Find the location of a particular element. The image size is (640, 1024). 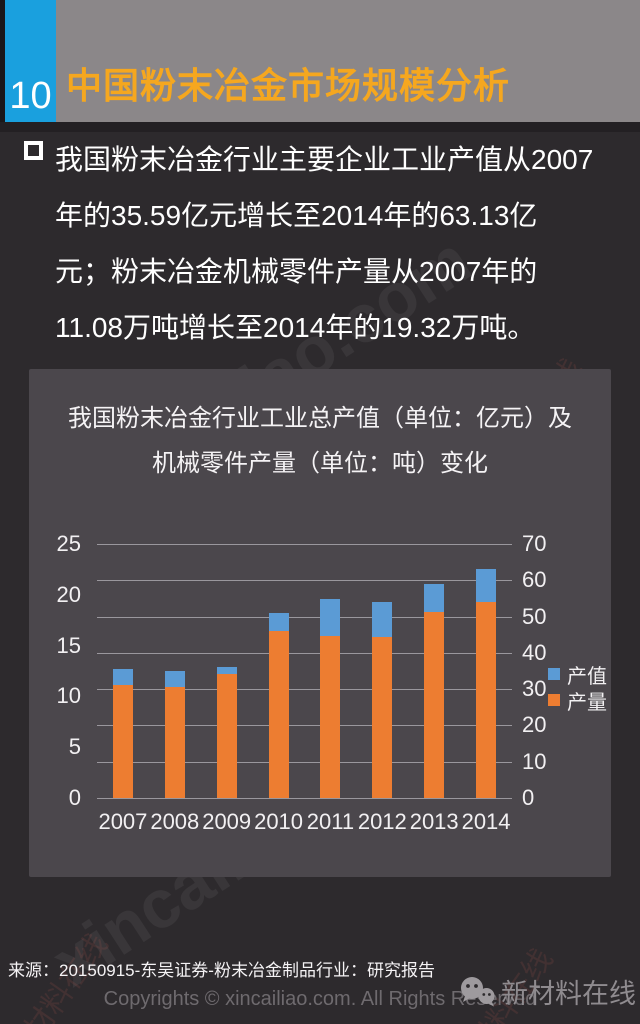

body-line: 年的35.59亿元增长至2014年的63.13亿 is located at coordinates (296, 215).